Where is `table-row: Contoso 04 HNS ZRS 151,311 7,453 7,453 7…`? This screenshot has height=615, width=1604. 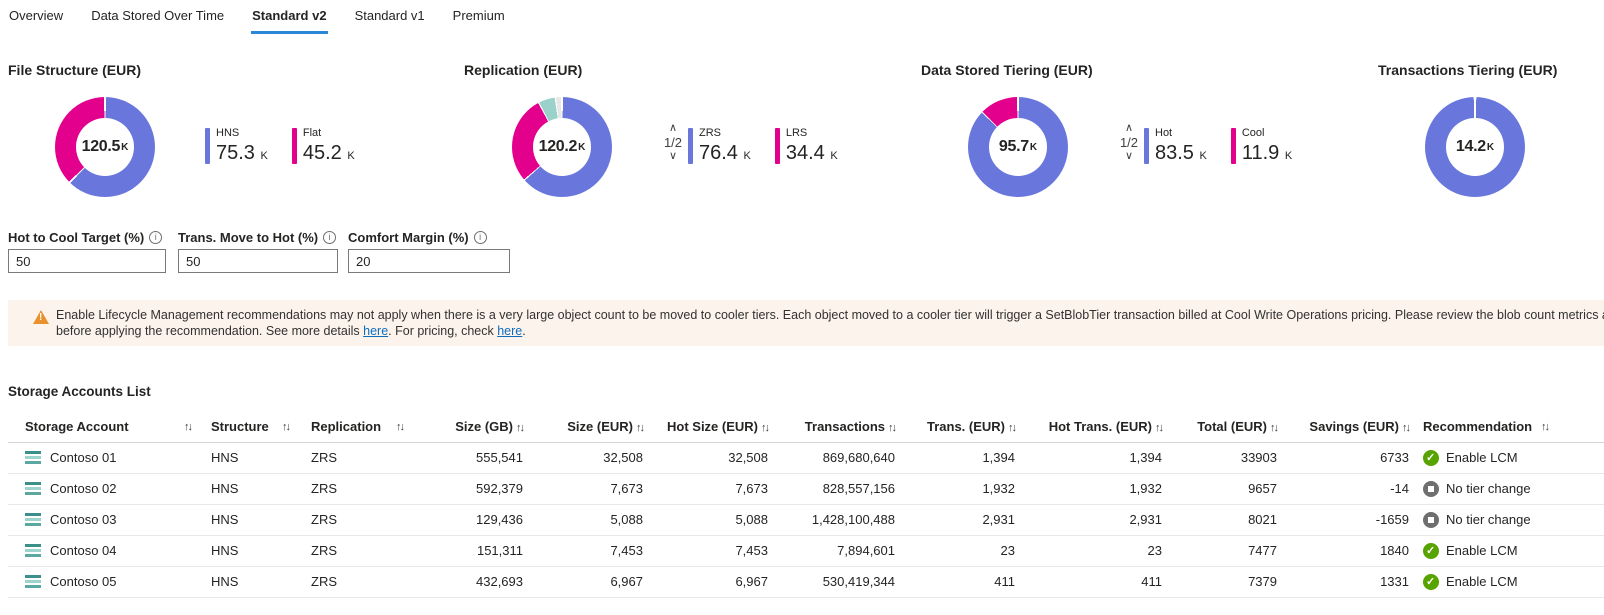 table-row: Contoso 04 HNS ZRS 151,311 7,453 7,453 7… is located at coordinates (806, 551).